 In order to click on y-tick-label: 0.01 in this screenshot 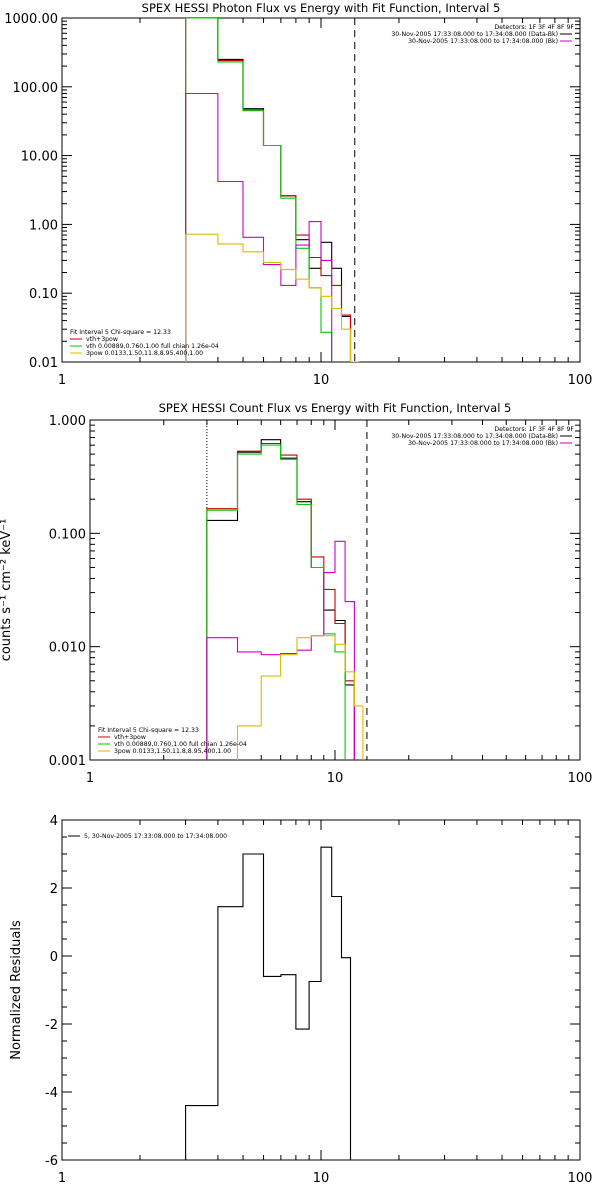, I will do `click(43, 363)`.